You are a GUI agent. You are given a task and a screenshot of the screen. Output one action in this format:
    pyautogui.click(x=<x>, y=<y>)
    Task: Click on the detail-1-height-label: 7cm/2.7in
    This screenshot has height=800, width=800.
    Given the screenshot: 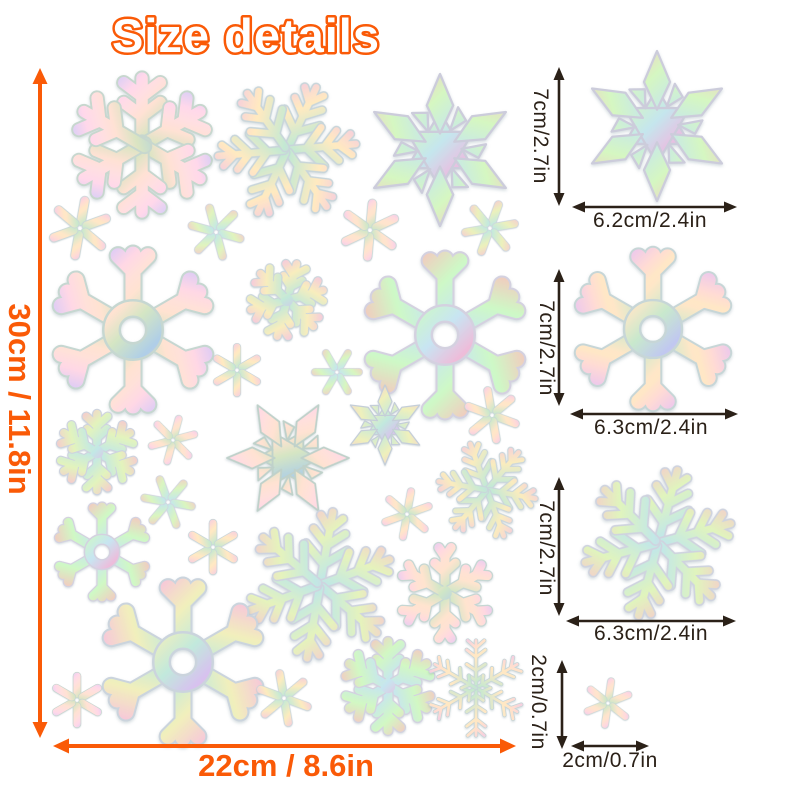 What is the action you would take?
    pyautogui.click(x=540, y=136)
    